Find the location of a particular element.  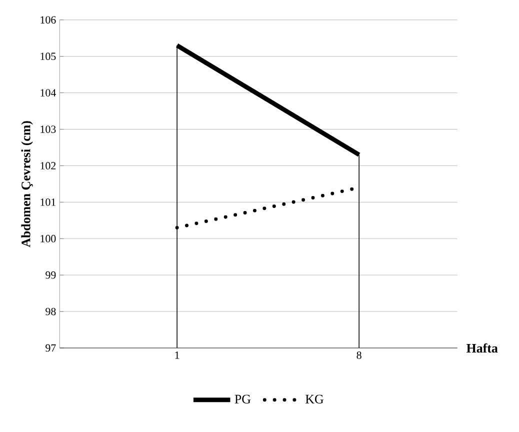

legend-label: PG is located at coordinates (242, 399).